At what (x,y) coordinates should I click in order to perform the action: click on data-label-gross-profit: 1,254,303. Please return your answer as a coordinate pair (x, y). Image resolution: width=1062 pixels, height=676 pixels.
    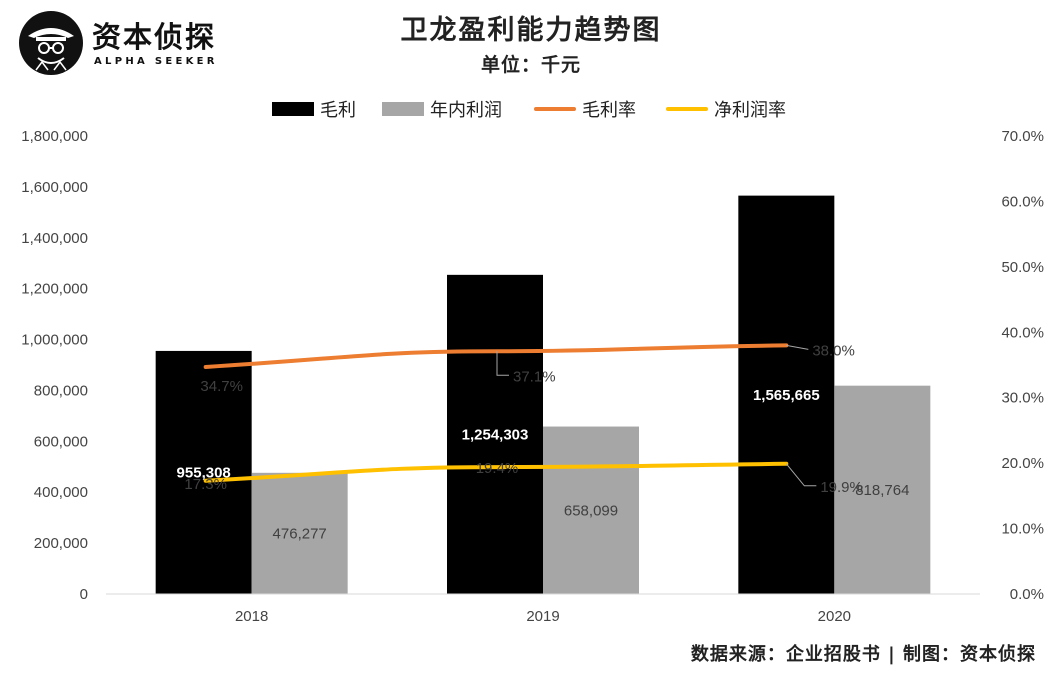
    Looking at the image, I should click on (495, 434).